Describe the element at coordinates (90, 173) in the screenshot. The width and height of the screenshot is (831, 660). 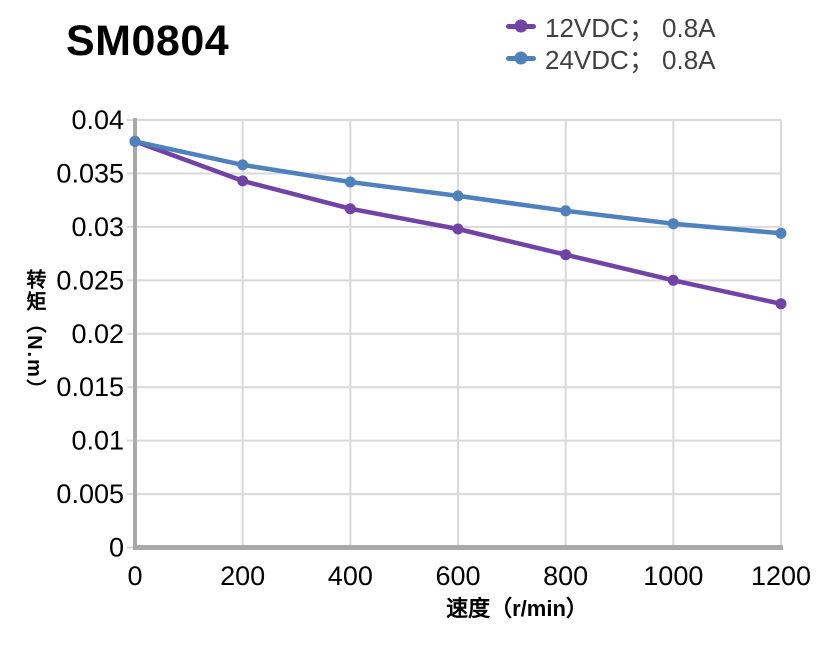
I see `y-tick-label: 0.035` at that location.